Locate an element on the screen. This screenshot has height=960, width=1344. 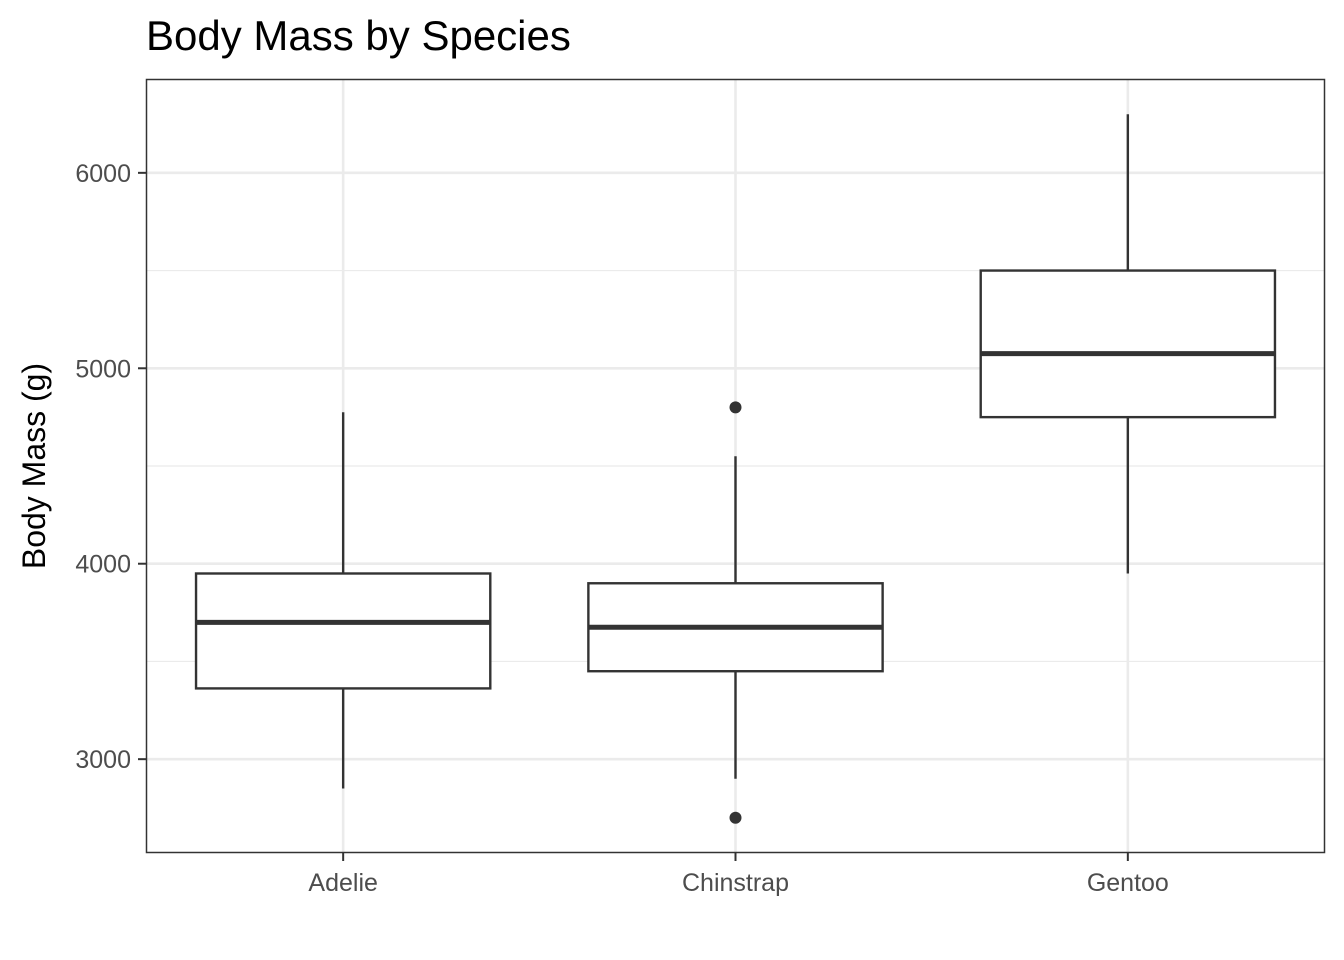
chart-title: Body Mass by Species is located at coordinates (358, 35).